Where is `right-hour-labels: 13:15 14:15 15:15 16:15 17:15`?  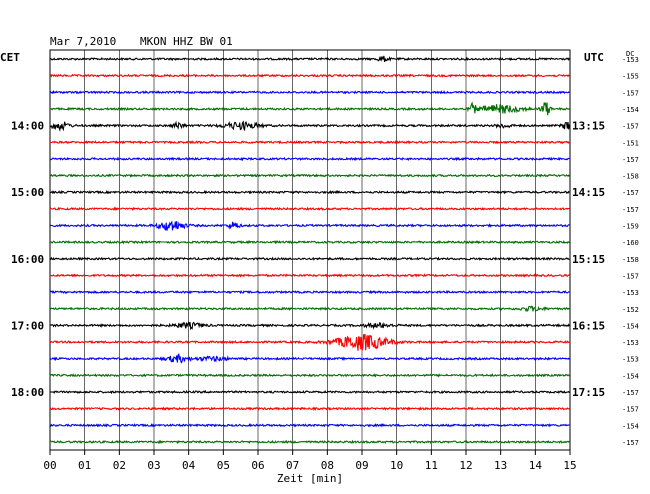 right-hour-labels: 13:15 14:15 15:15 16:15 17:15 is located at coordinates (588, 259).